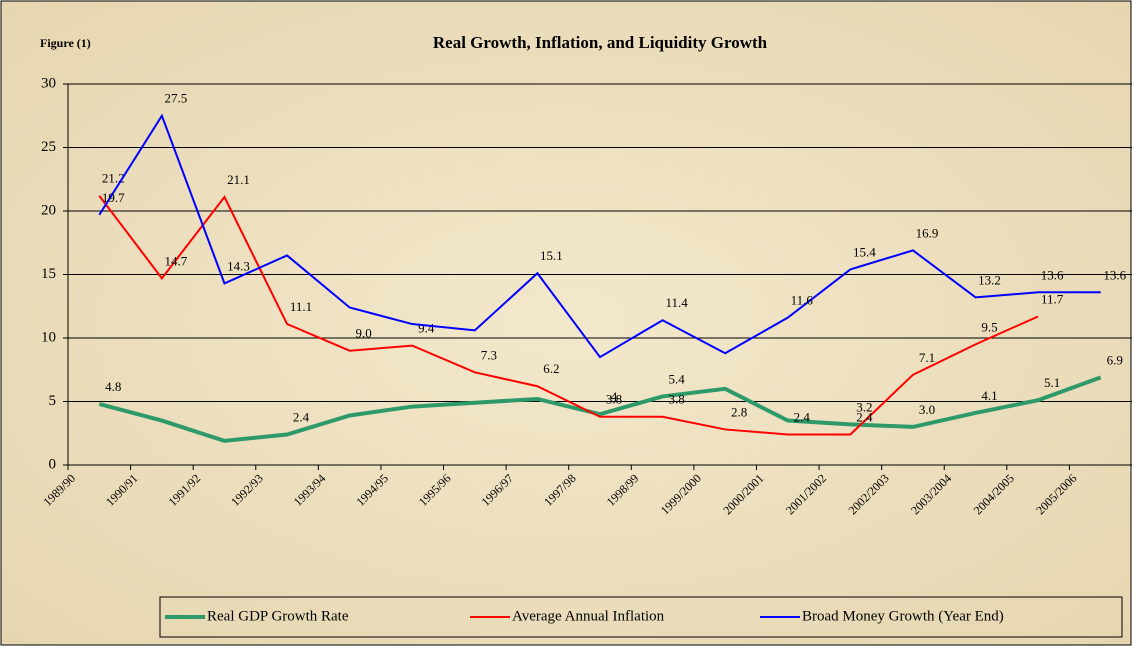  I want to click on data-label: 15.1, so click(551, 255).